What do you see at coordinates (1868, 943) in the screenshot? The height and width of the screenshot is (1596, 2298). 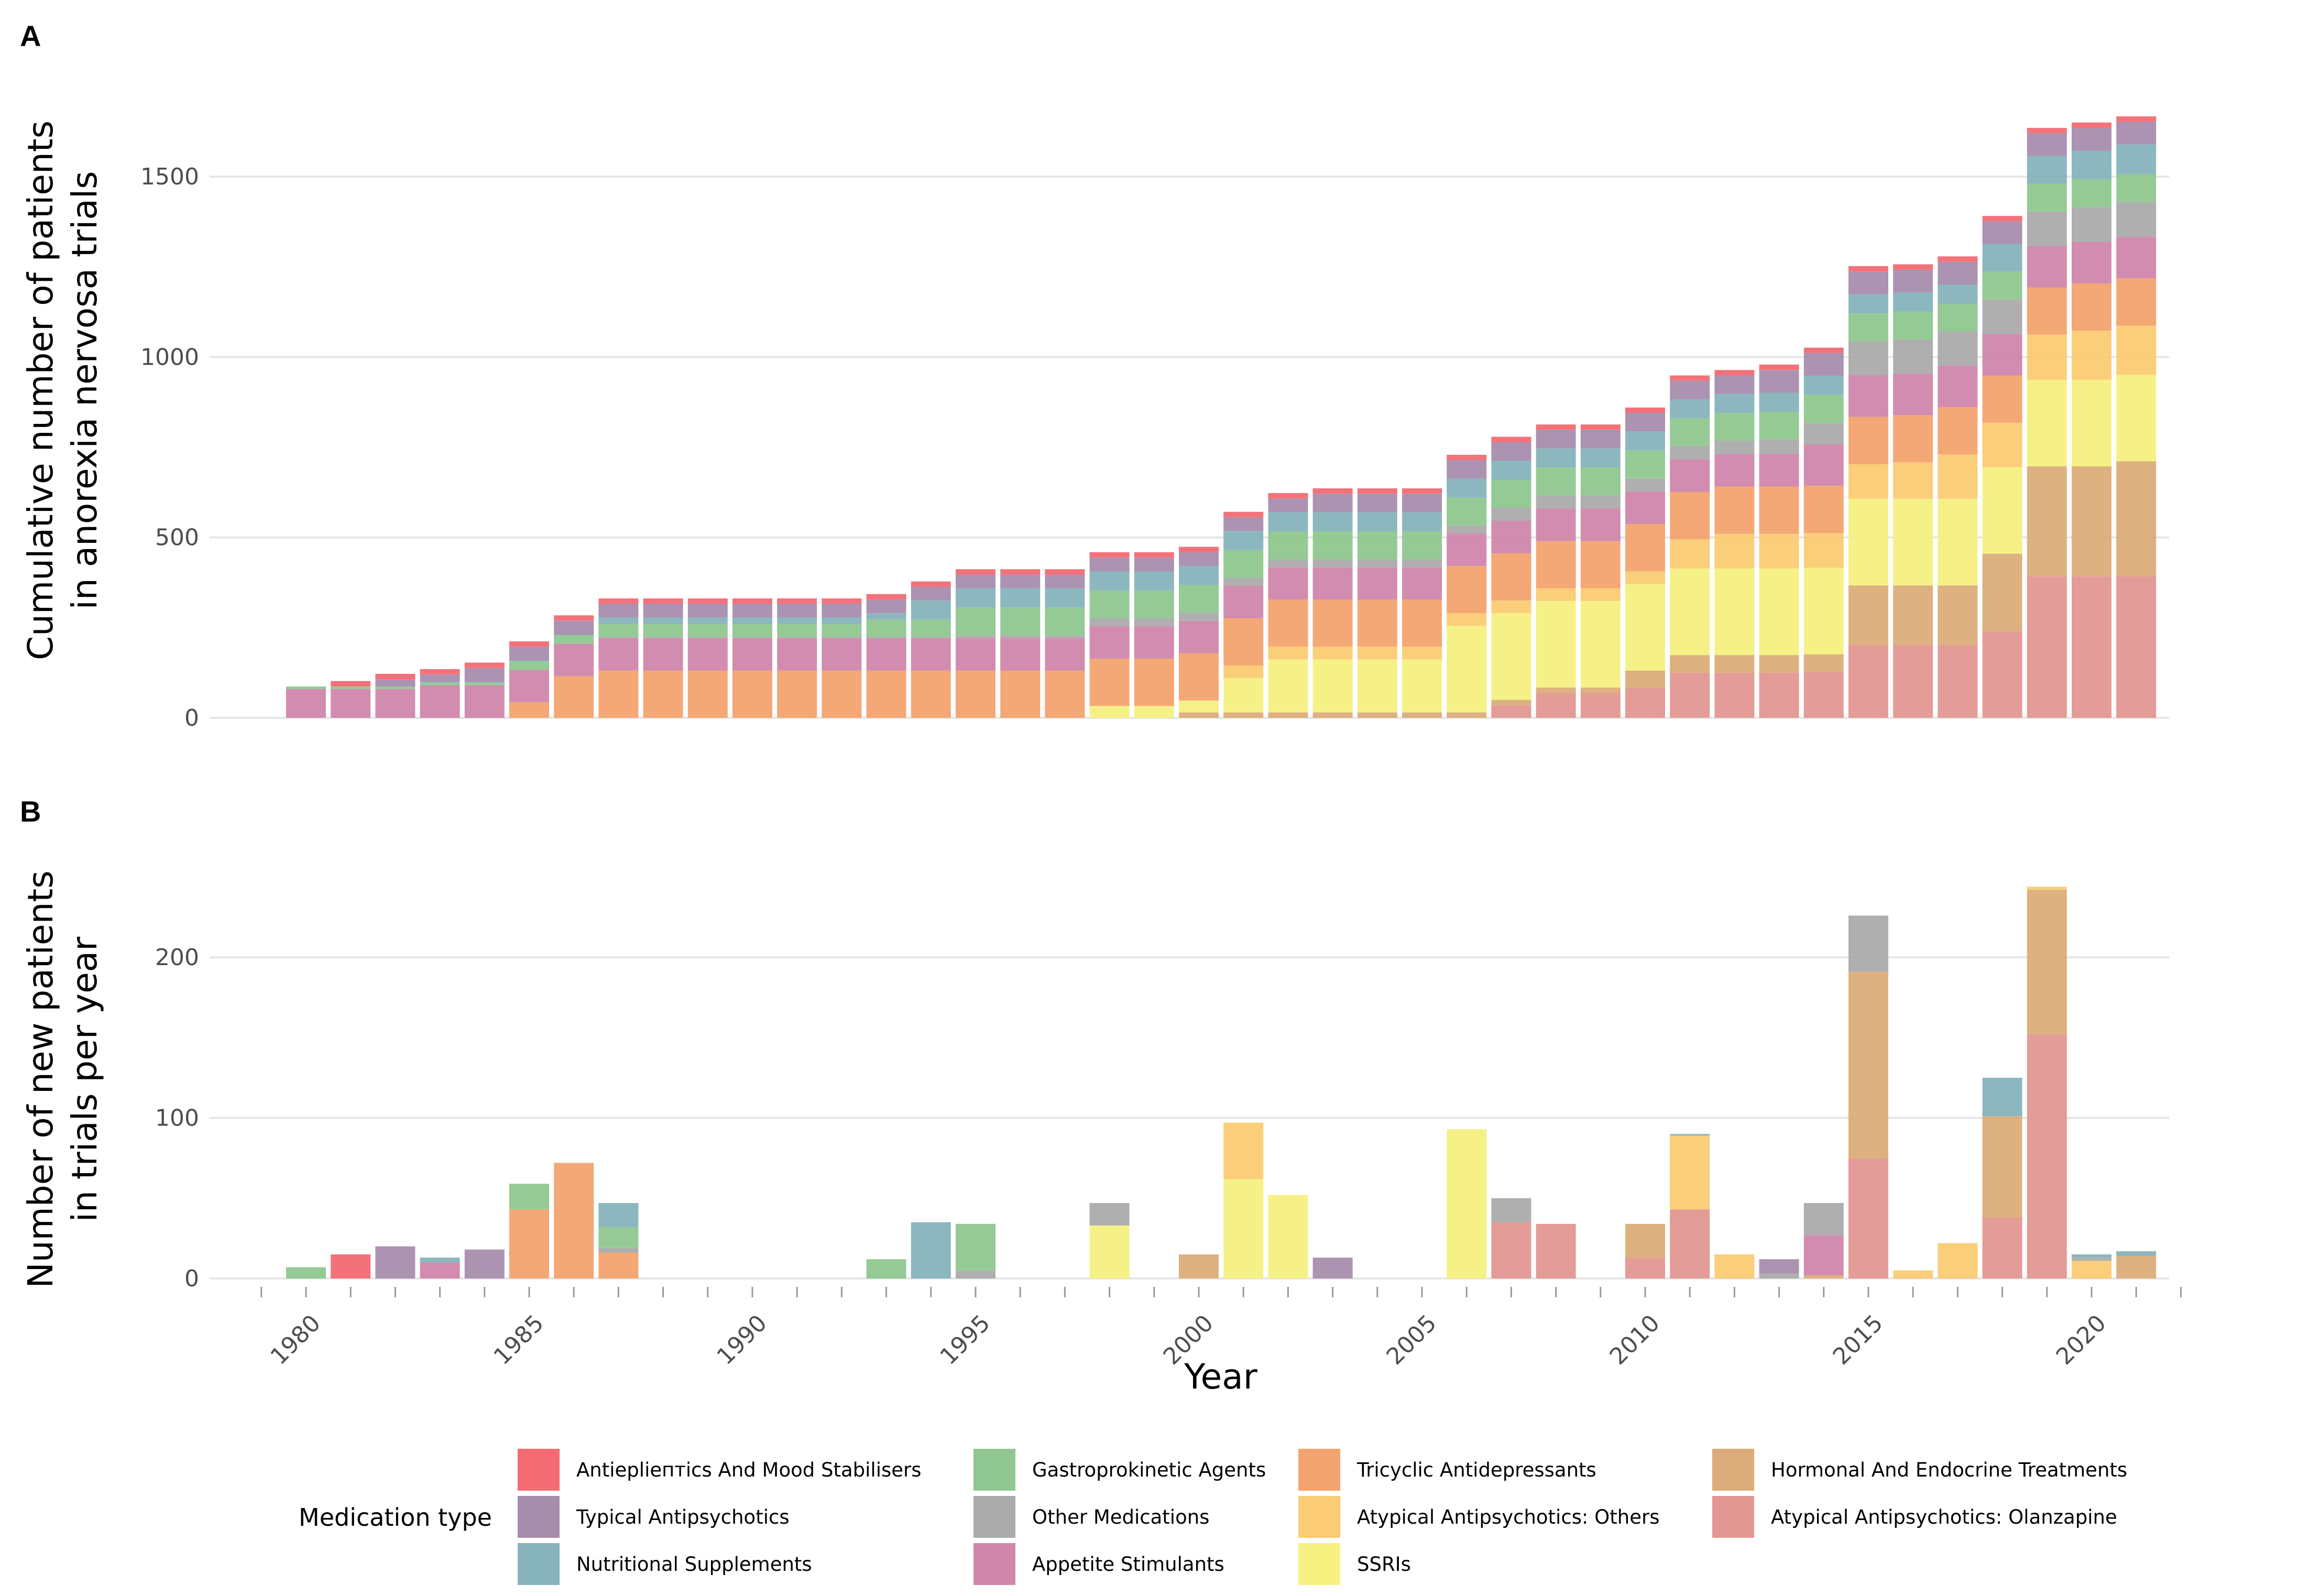 I see `bar-other-medications-2015` at bounding box center [1868, 943].